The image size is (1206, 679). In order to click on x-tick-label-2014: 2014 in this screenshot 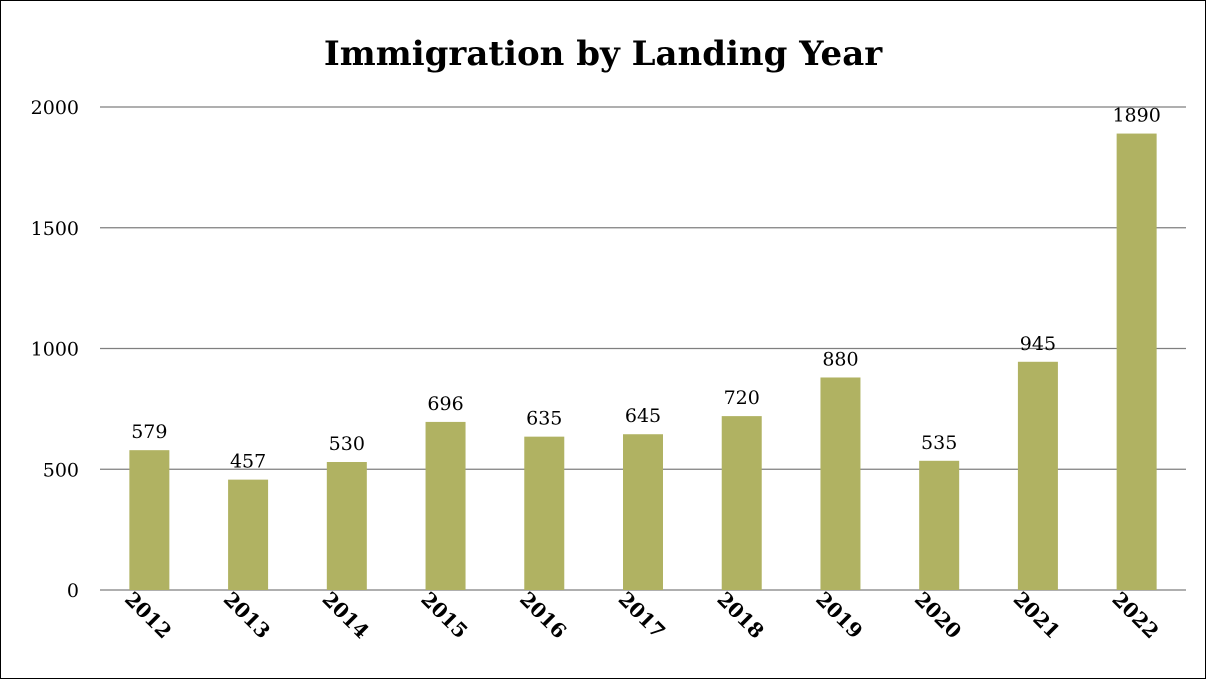, I will do `click(346, 615)`.